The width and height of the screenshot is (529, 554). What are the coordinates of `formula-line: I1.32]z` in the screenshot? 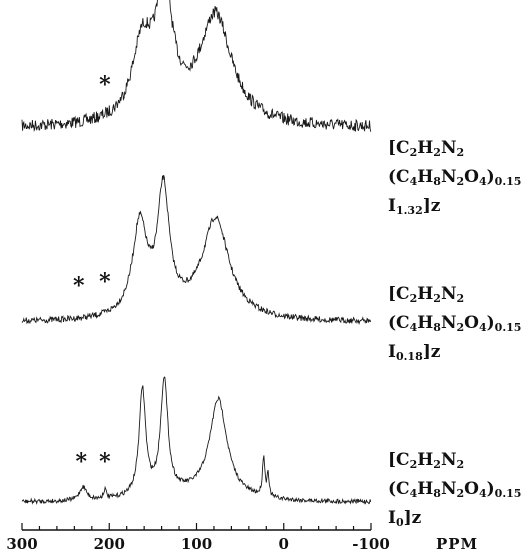 It's located at (414, 206).